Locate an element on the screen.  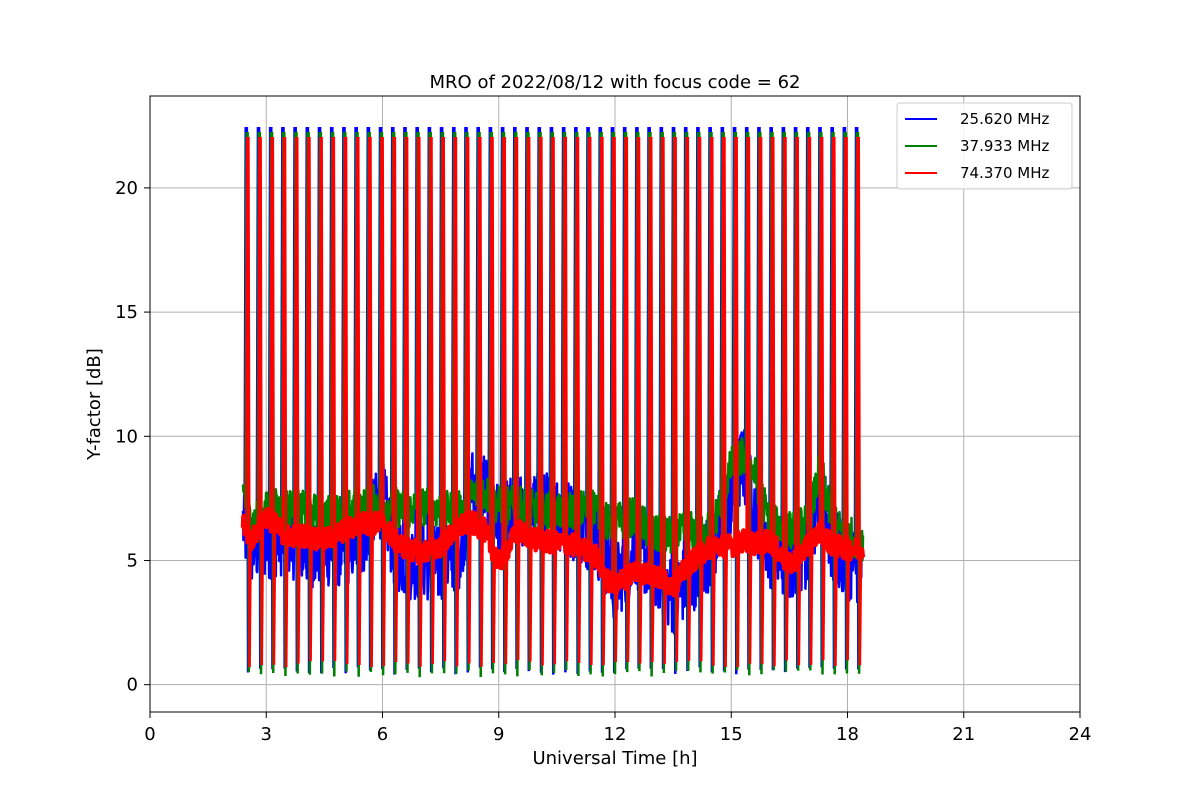
legend-label-74-370: 74.370 MHz is located at coordinates (1004, 173).